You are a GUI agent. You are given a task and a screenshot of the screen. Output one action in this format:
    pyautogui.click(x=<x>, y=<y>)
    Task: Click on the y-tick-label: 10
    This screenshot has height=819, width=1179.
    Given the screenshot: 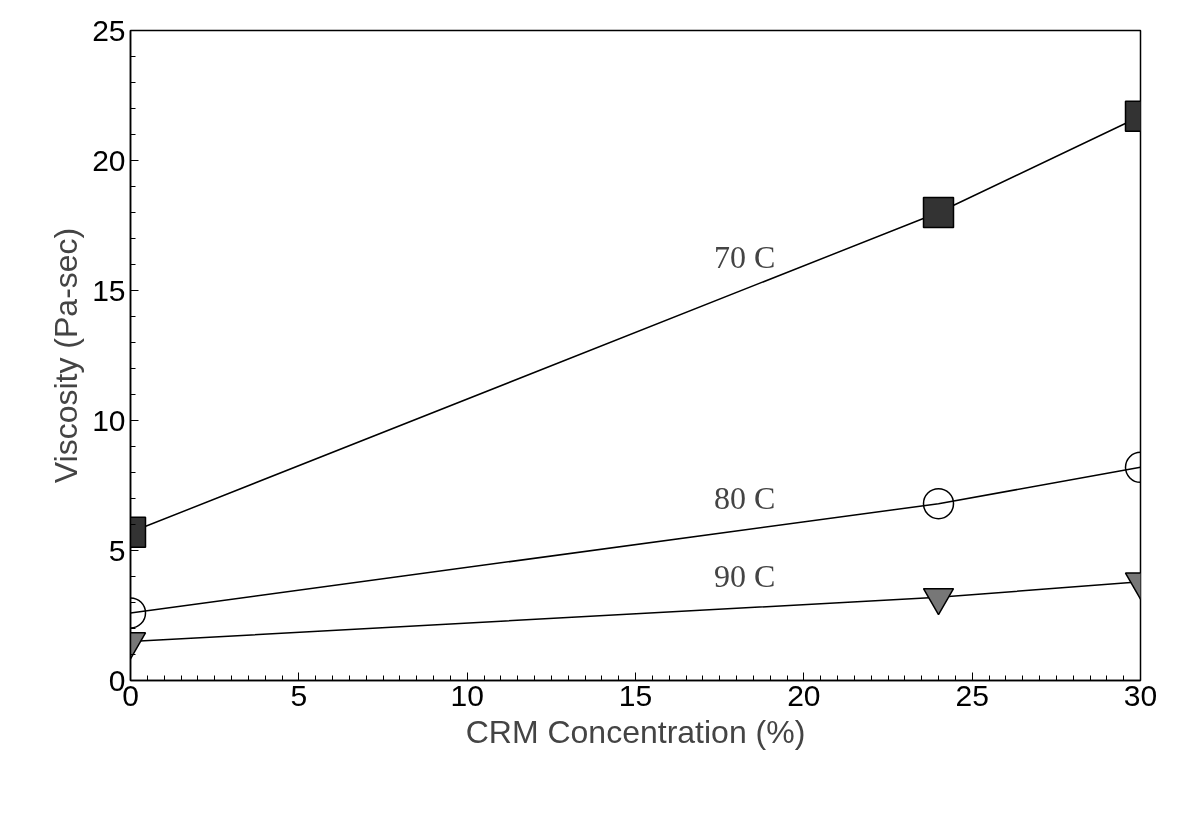 What is the action you would take?
    pyautogui.click(x=109, y=420)
    